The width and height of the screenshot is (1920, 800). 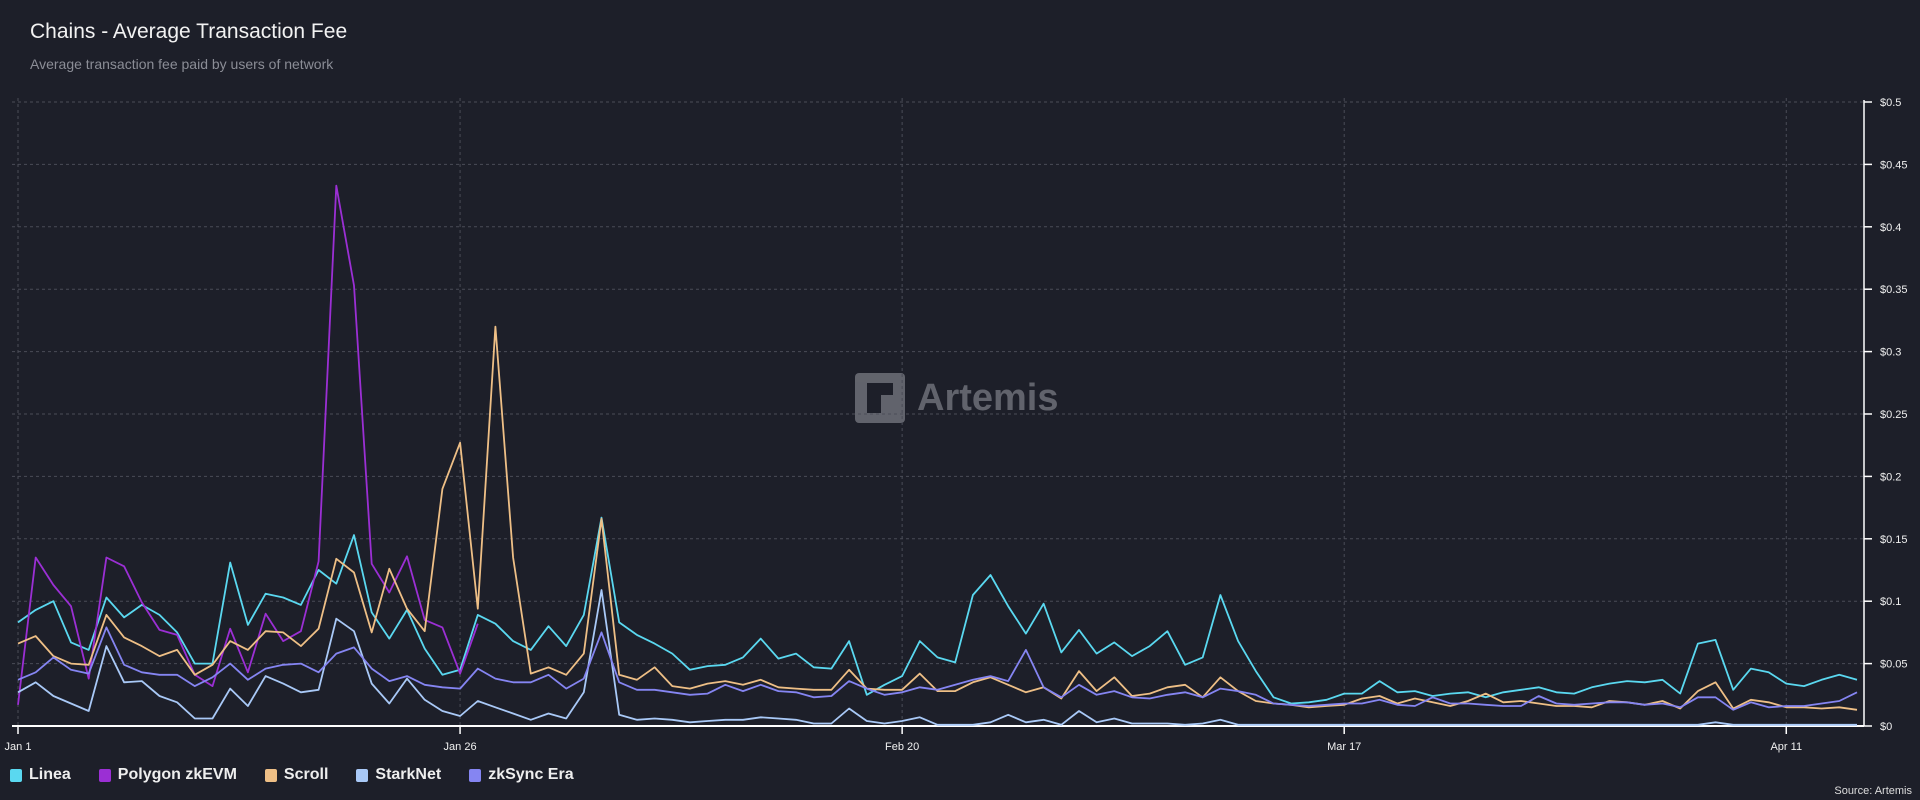 What do you see at coordinates (1894, 540) in the screenshot?
I see `y-tick-label: $0.15` at bounding box center [1894, 540].